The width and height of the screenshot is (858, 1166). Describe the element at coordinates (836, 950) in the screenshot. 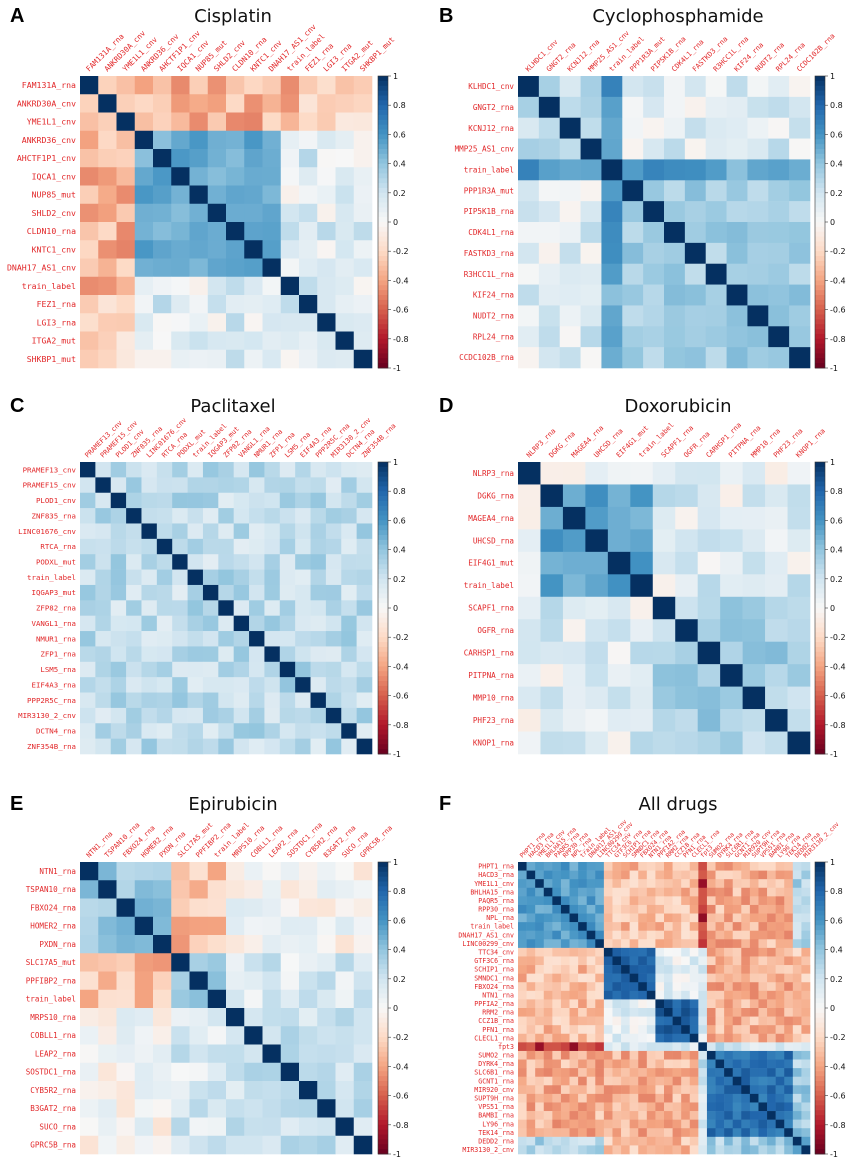

I see `colorbar-tick-label: 0.4` at that location.